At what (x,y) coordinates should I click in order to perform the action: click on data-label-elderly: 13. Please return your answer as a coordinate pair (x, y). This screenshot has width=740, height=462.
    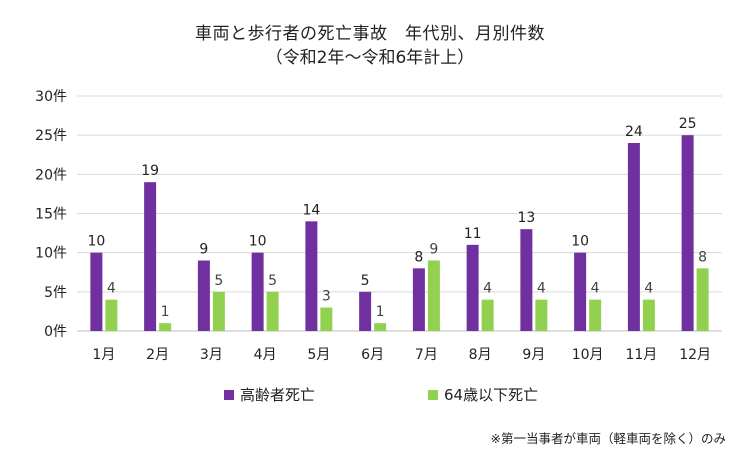
    Looking at the image, I should click on (526, 218).